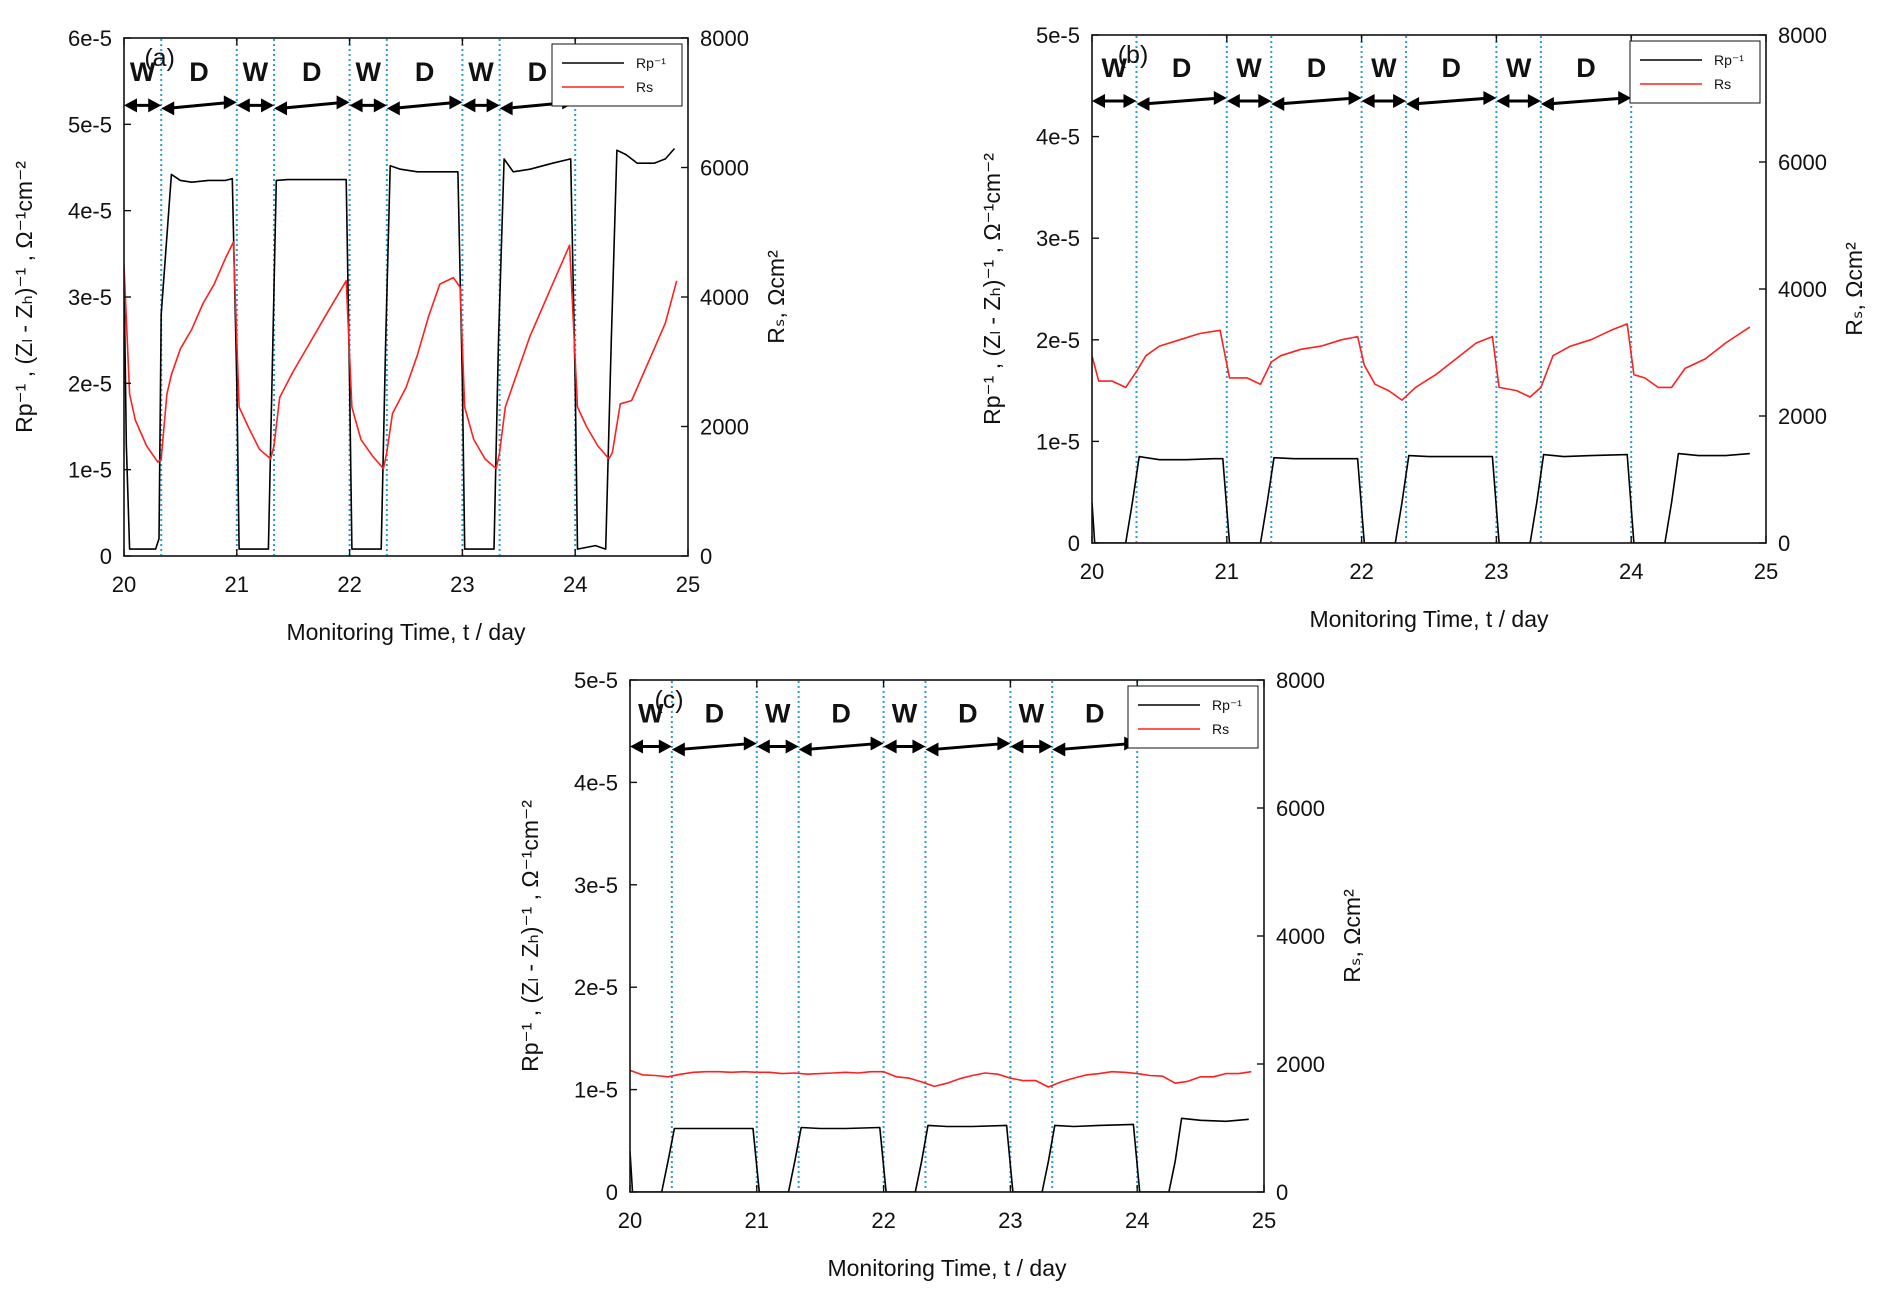 This screenshot has width=1898, height=1298. What do you see at coordinates (106, 556) in the screenshot?
I see `y-left-tick-label: 0` at bounding box center [106, 556].